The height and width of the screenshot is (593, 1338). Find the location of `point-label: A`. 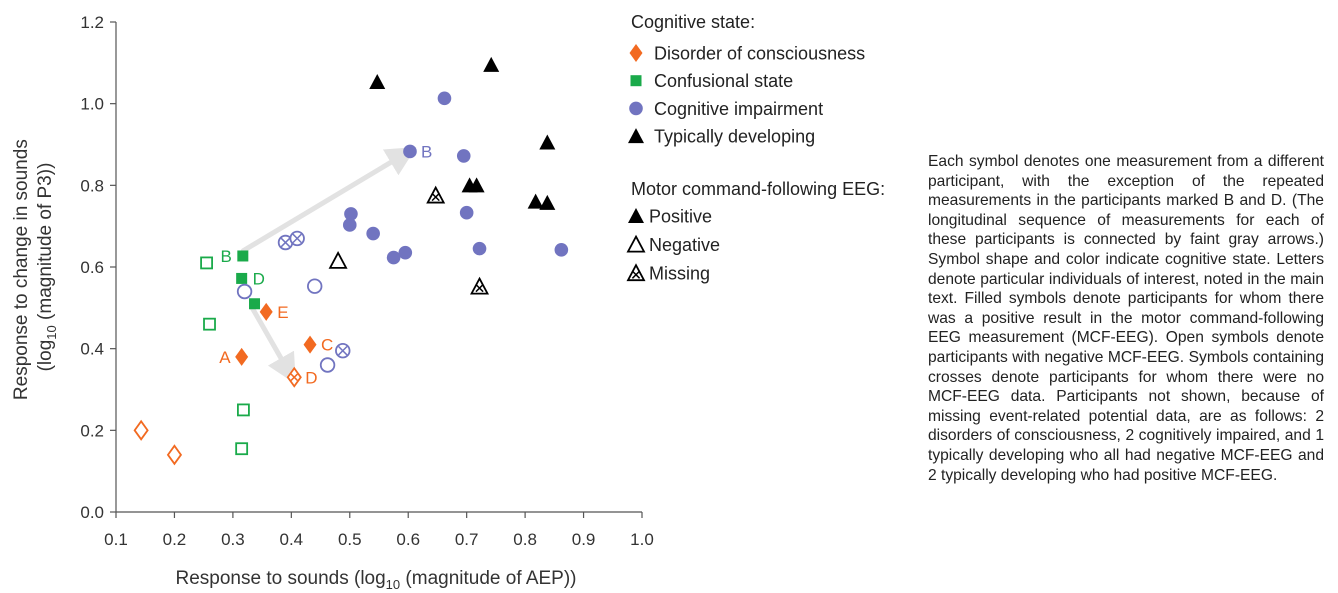

point-label: A is located at coordinates (225, 357).